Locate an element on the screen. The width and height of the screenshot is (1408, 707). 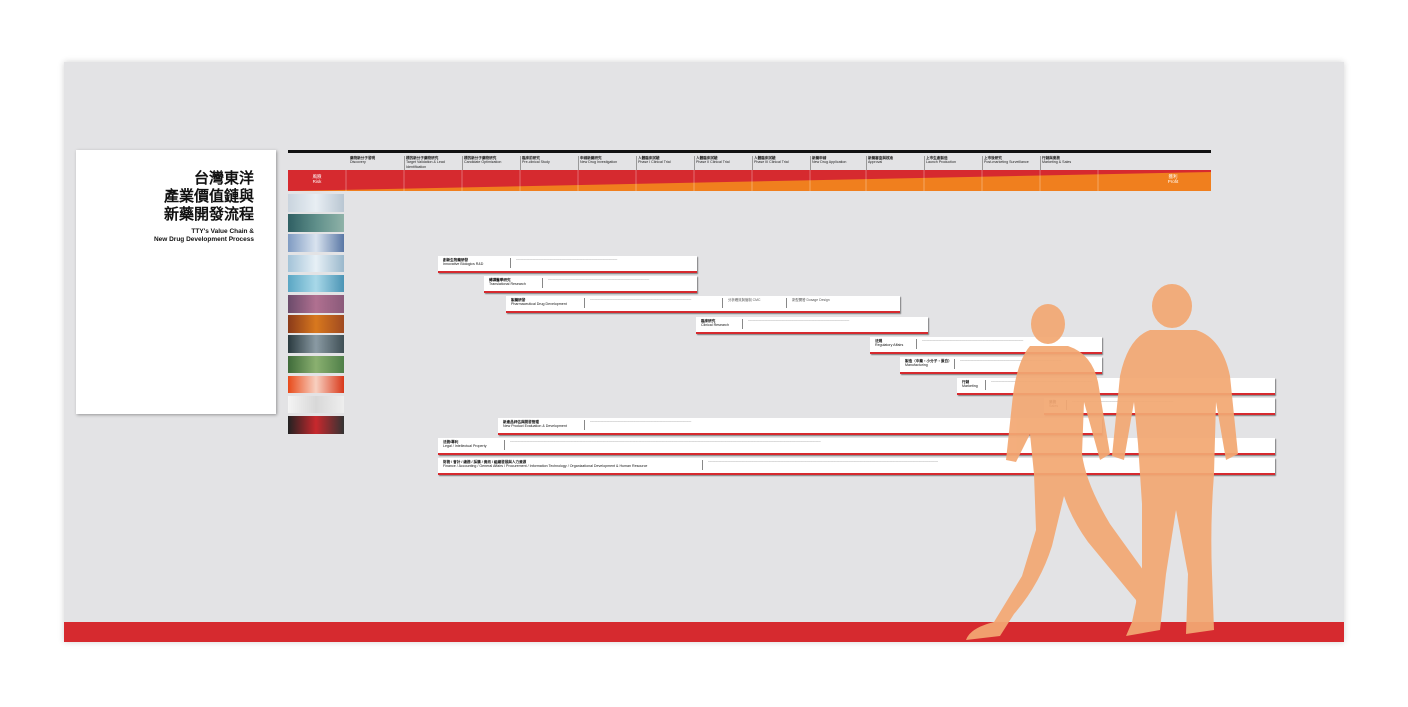
stage-approval: 新藥審查與核准 Approval is located at coordinates (881, 160).